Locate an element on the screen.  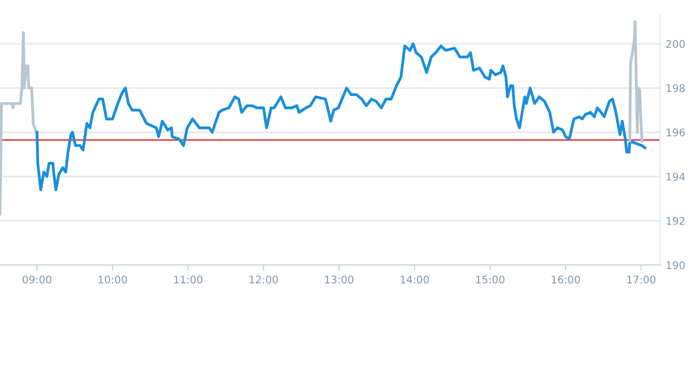
x-tick-label: 11:00 is located at coordinates (188, 280).